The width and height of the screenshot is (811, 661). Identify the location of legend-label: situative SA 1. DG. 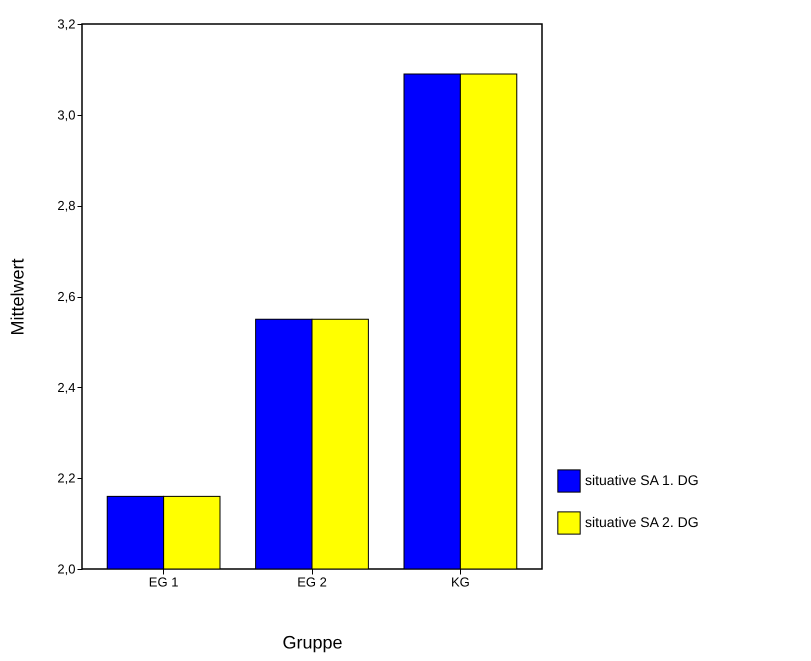
(642, 480).